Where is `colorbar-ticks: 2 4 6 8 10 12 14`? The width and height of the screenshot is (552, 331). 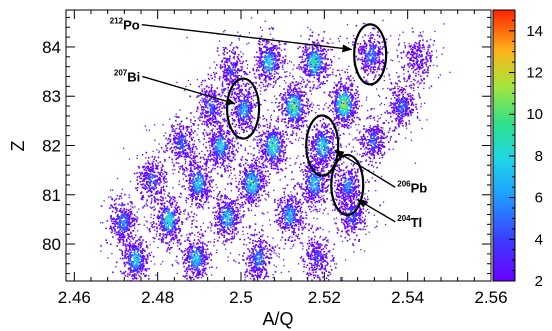
colorbar-ticks: 2 4 6 8 10 12 14 is located at coordinates (526, 154).